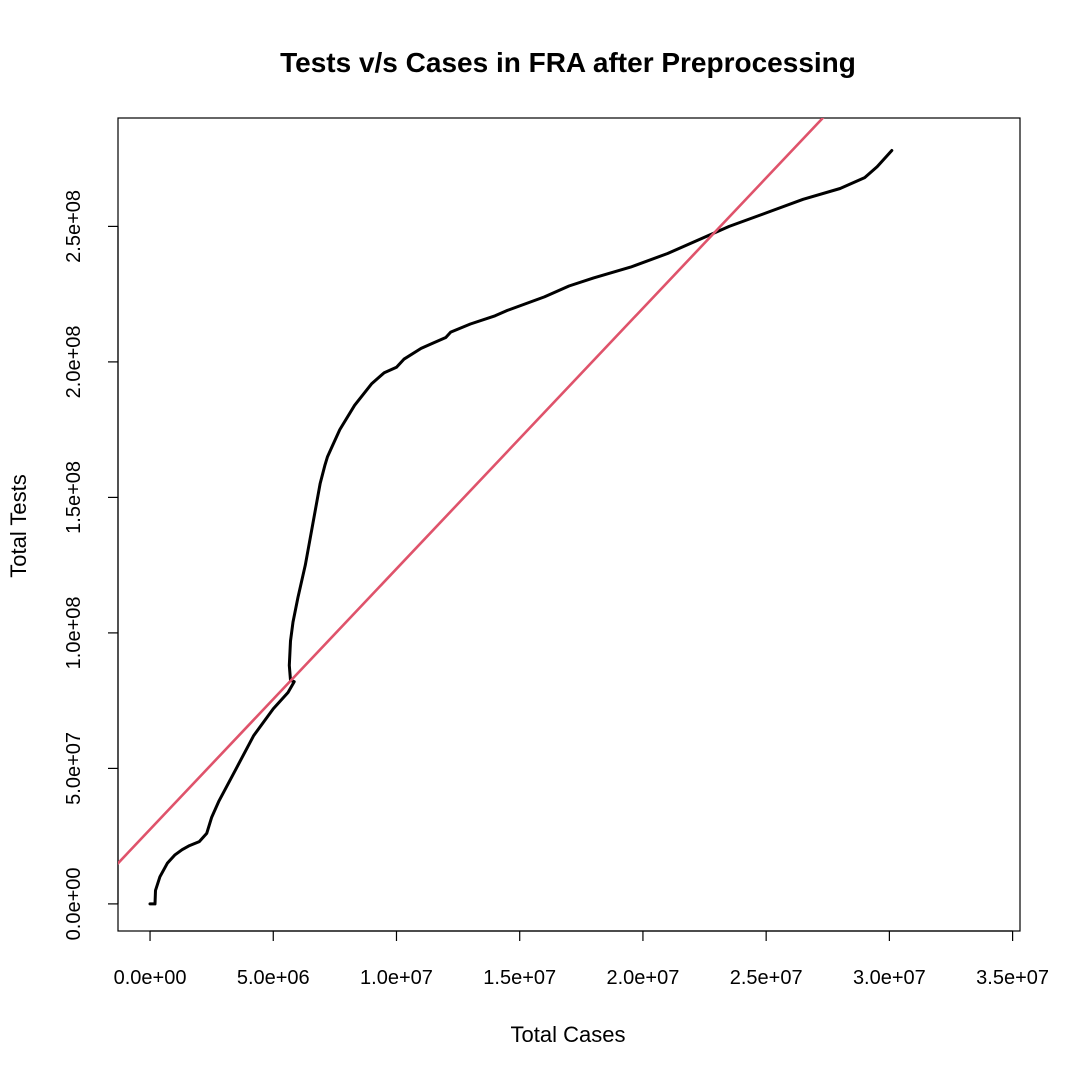  I want to click on x-tick-label: 3.0e+07, so click(889, 978).